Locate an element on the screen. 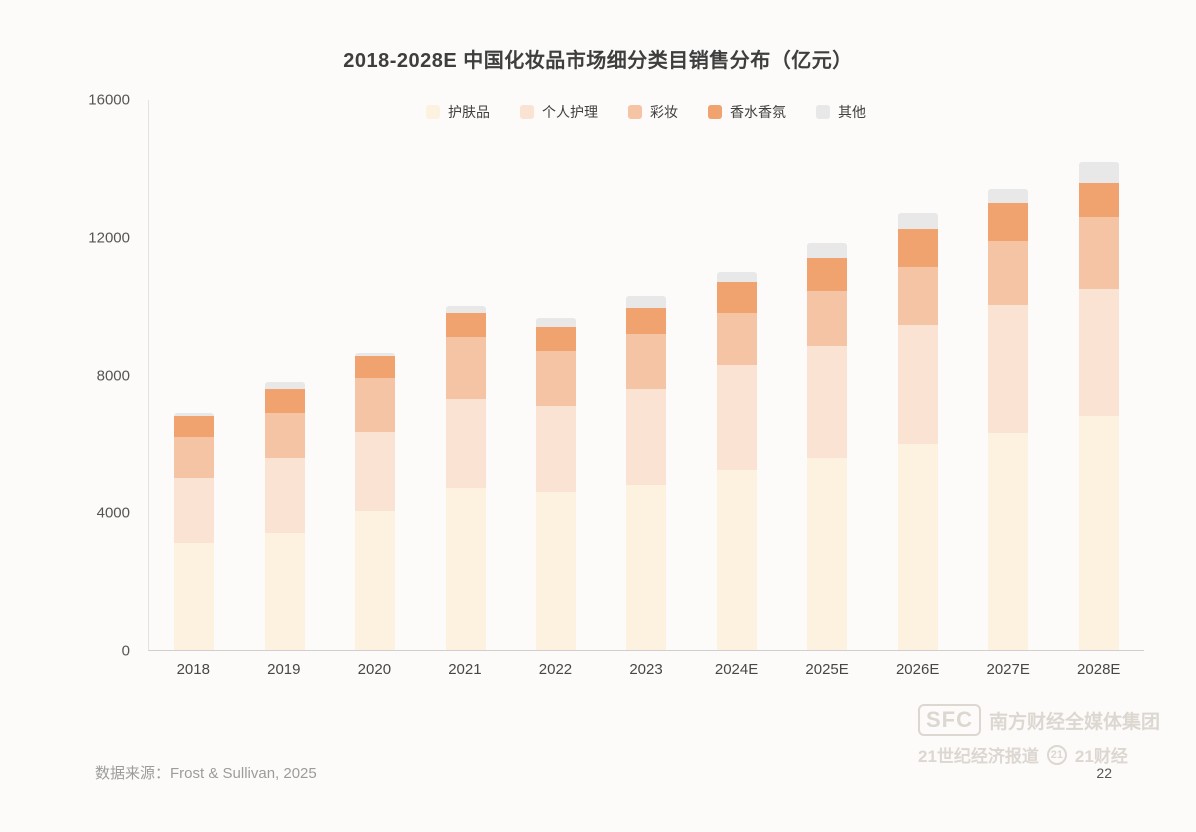 The height and width of the screenshot is (832, 1196). bar-group-2023 is located at coordinates (646, 375).